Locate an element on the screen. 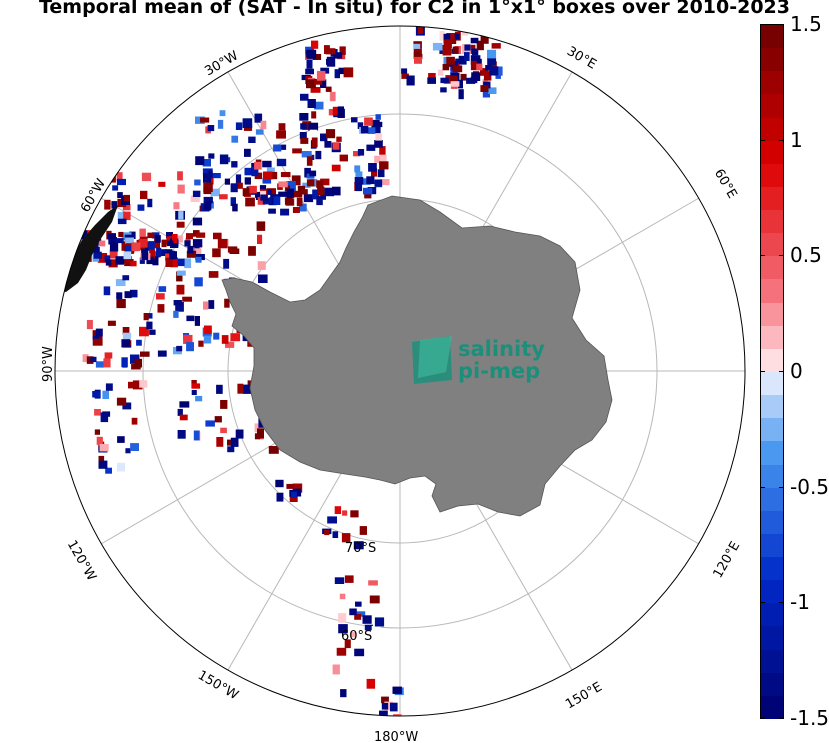 This screenshot has width=829, height=743. colorbar-tick-label: -1 is located at coordinates (800, 602).